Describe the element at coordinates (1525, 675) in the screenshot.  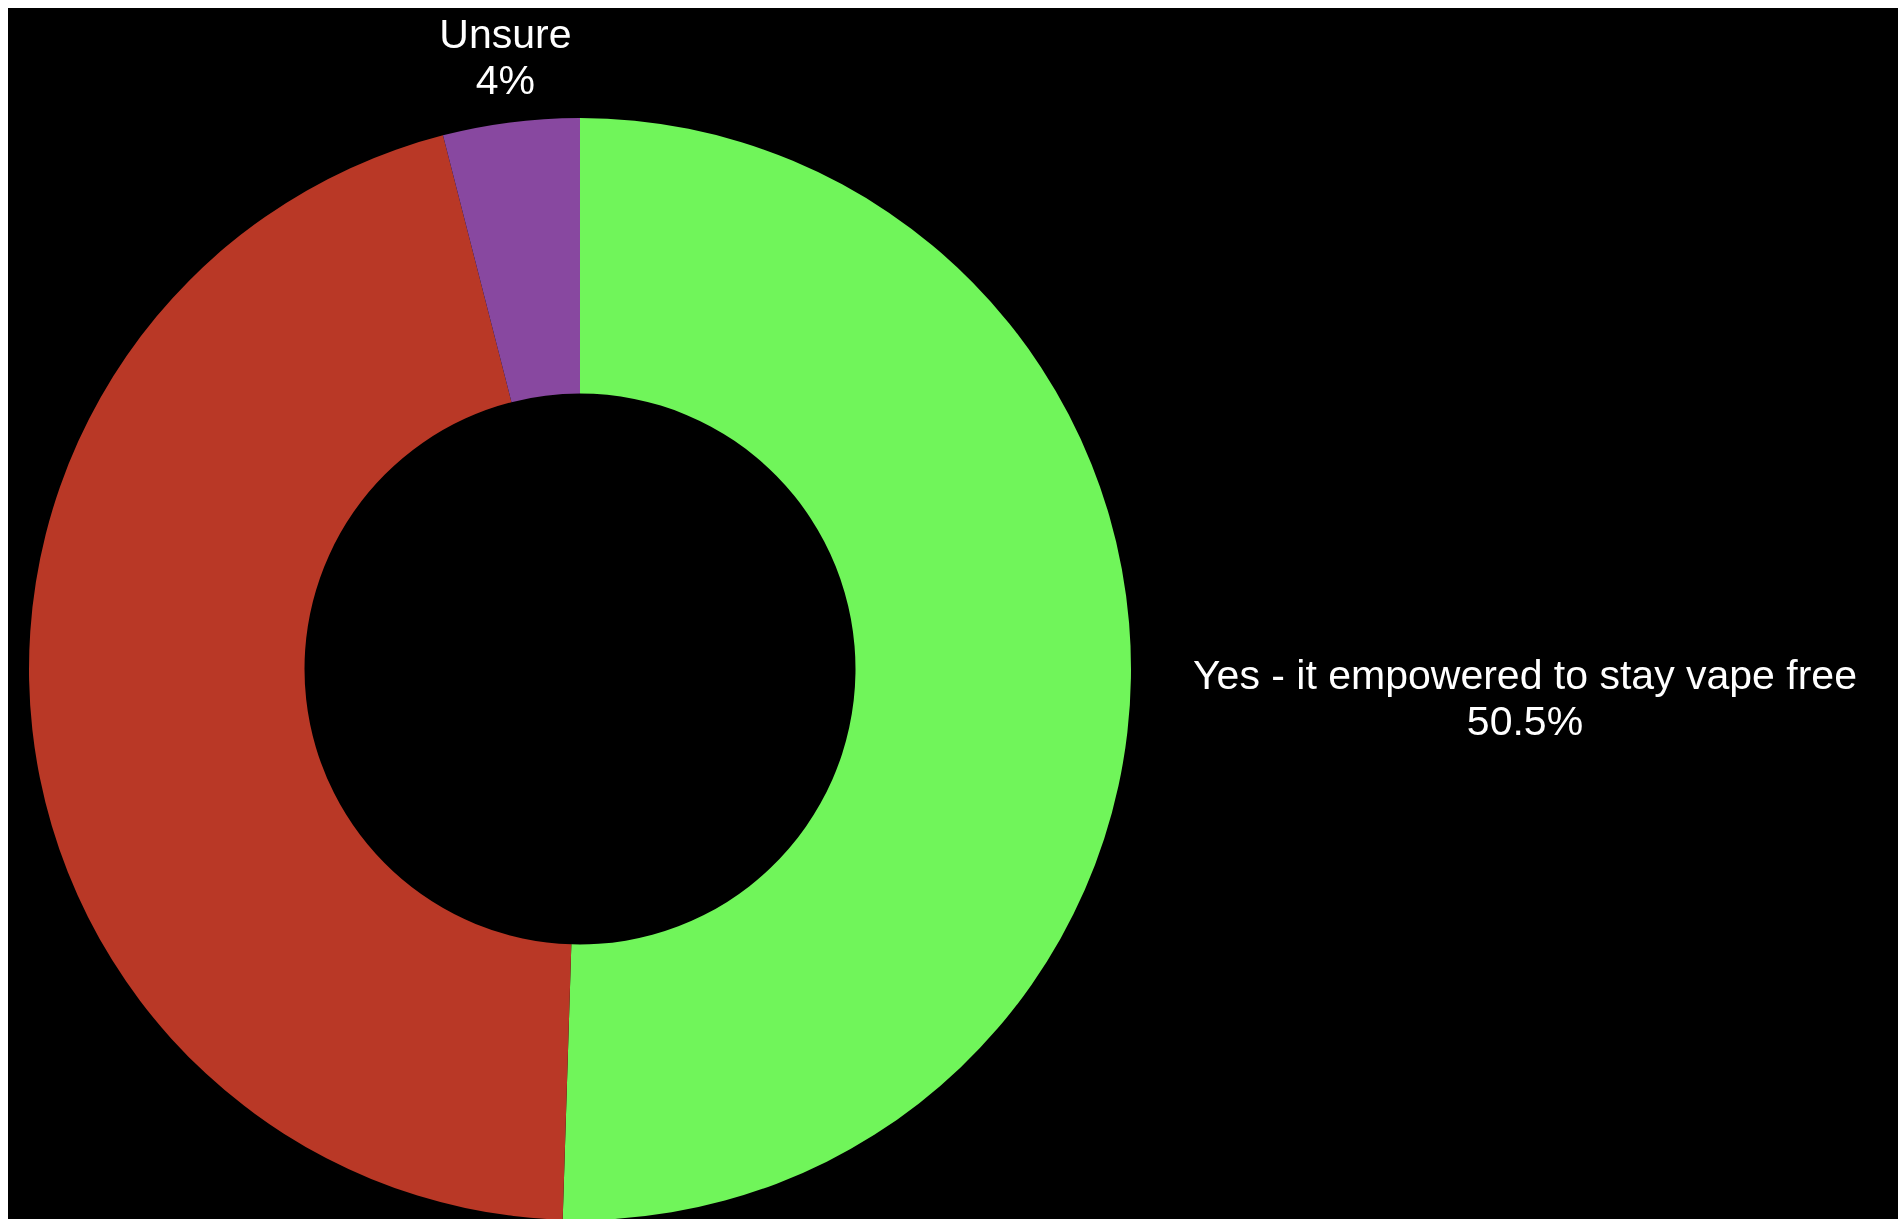
I see `slice-label: Yes - it empowered to stay vape free` at that location.